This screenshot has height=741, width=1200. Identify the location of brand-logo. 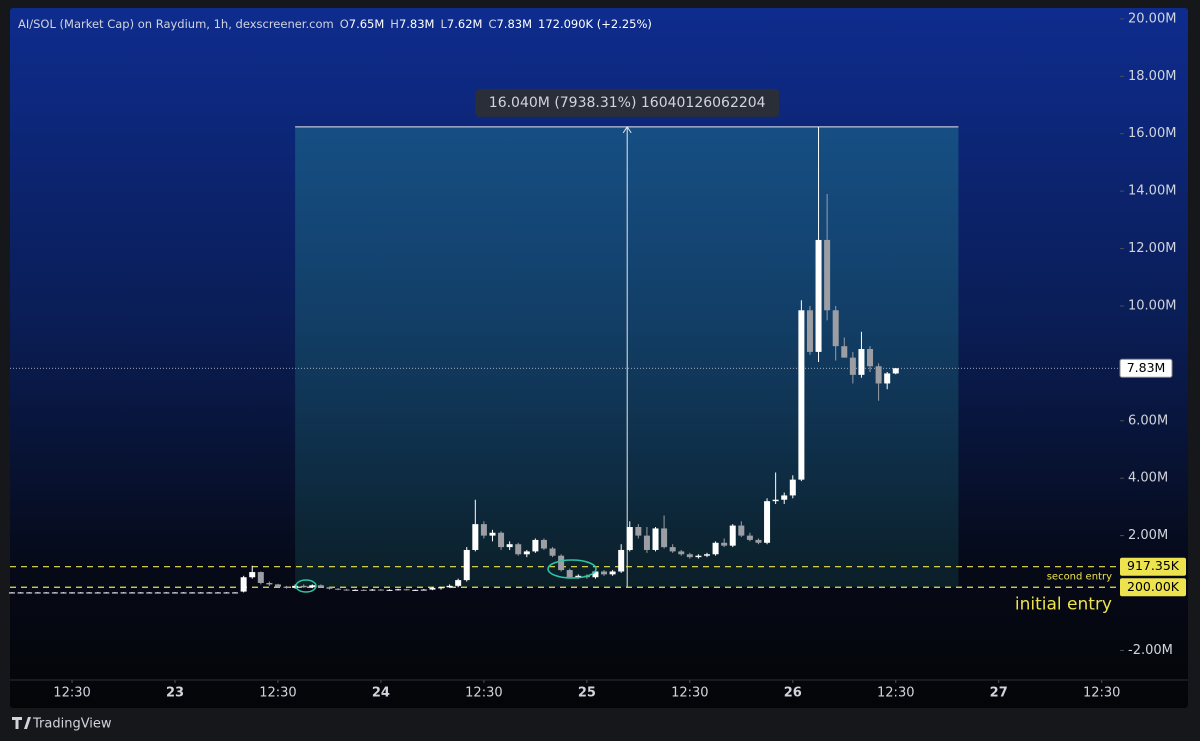
(21, 723).